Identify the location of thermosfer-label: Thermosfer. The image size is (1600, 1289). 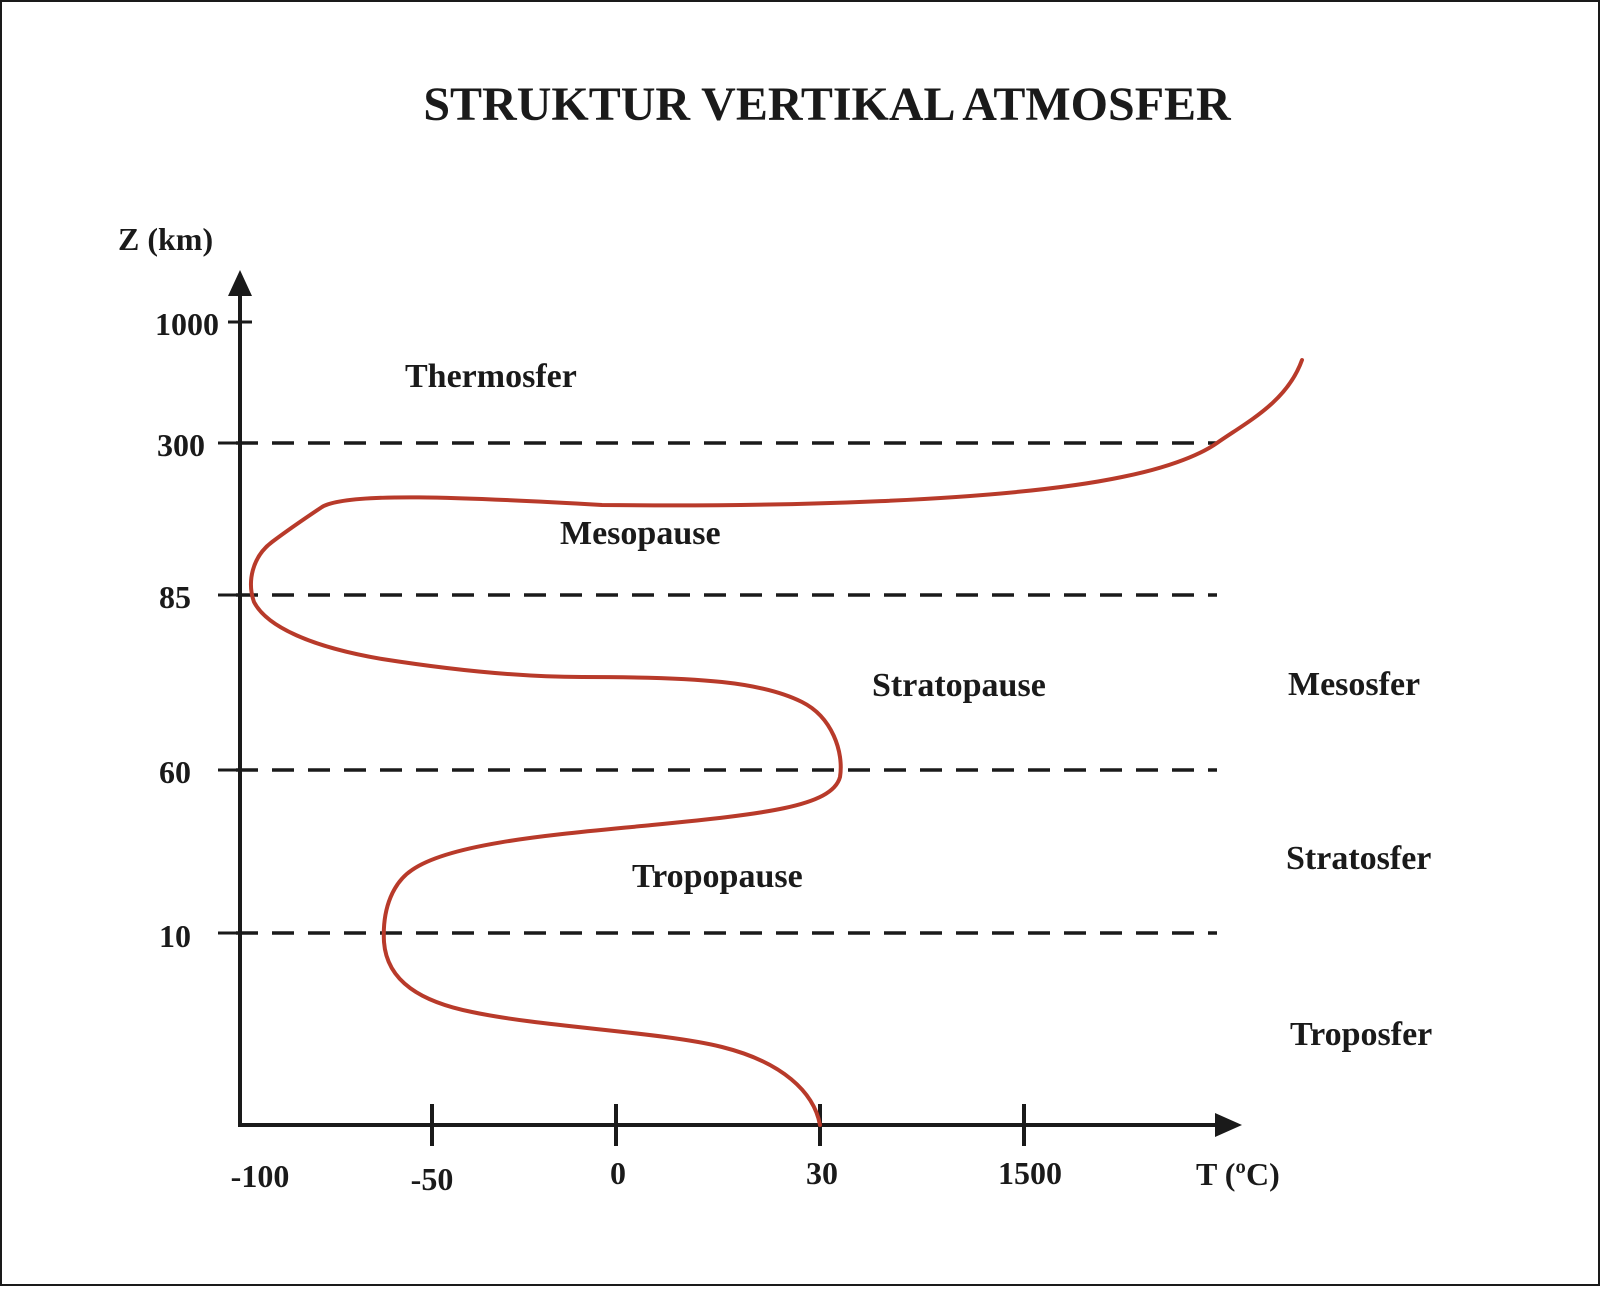
(491, 376).